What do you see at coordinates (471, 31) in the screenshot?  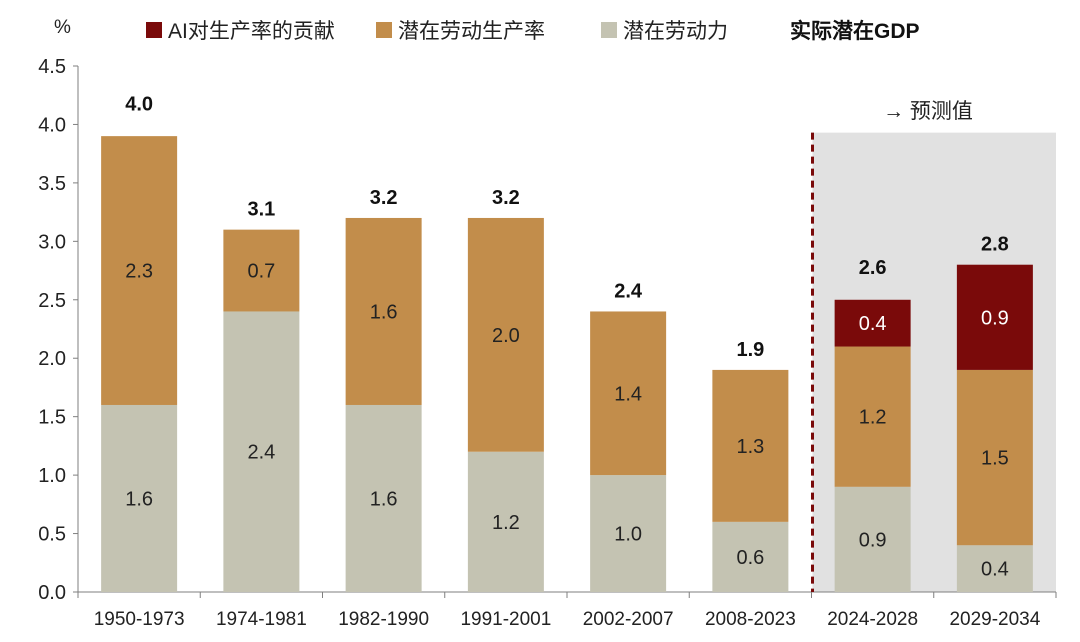 I see `legend-label: 潜在劳动生产率` at bounding box center [471, 31].